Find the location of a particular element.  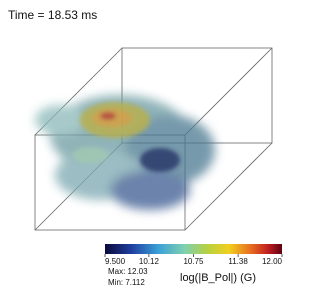

tick-label: 9.500 is located at coordinates (115, 261).